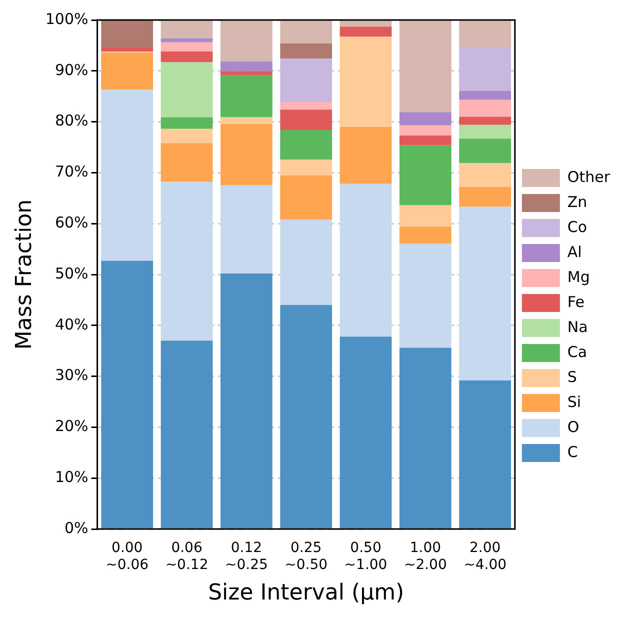  What do you see at coordinates (127, 556) in the screenshot?
I see `x-tick-label: 0.00 ~0.06` at bounding box center [127, 556].